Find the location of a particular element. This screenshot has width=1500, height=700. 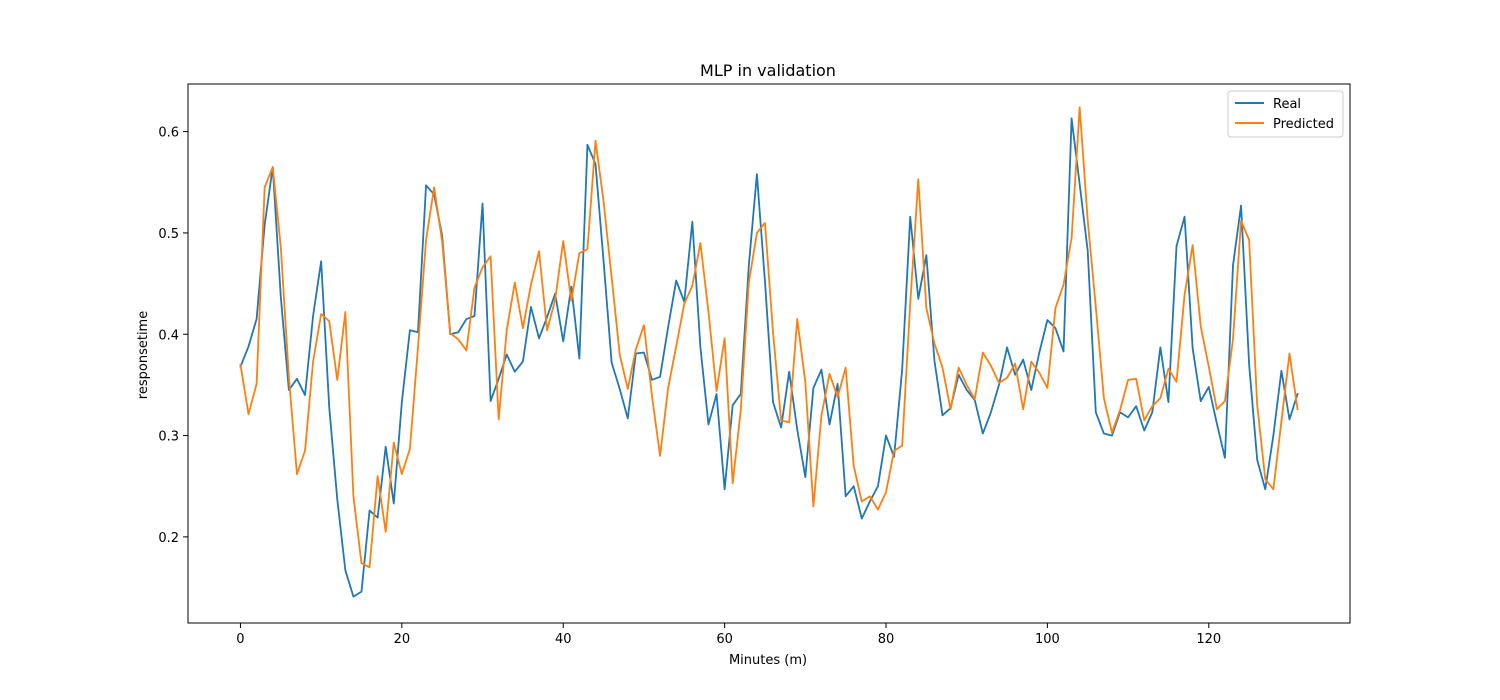

x-tick-label: 0 is located at coordinates (240, 639).